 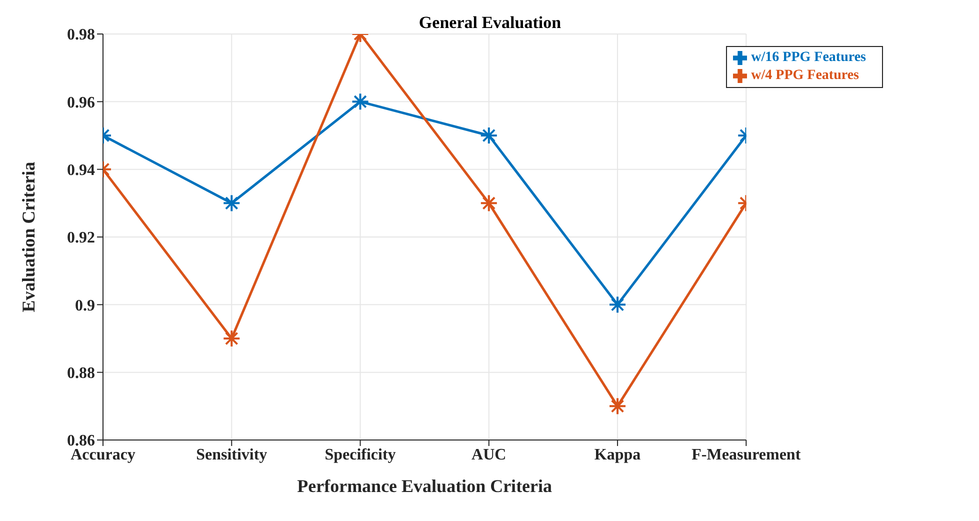 What do you see at coordinates (617, 455) in the screenshot?
I see `x-tick-label: Kappa` at bounding box center [617, 455].